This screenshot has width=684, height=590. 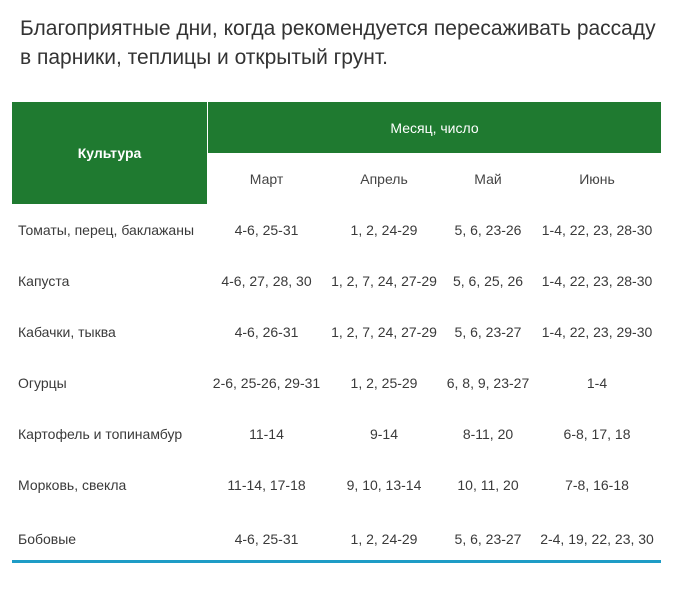 What do you see at coordinates (106, 229) in the screenshot?
I see `crop-name: Томаты, перец, баклажаны` at bounding box center [106, 229].